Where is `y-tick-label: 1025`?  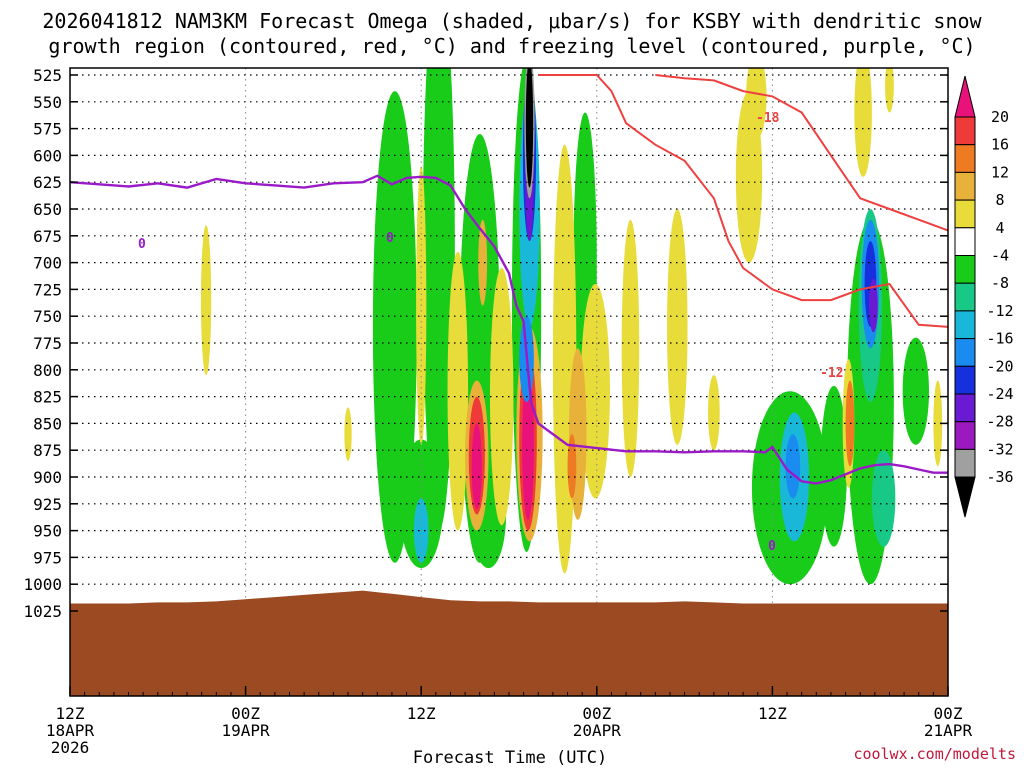 y-tick-label: 1025 is located at coordinates (42, 611).